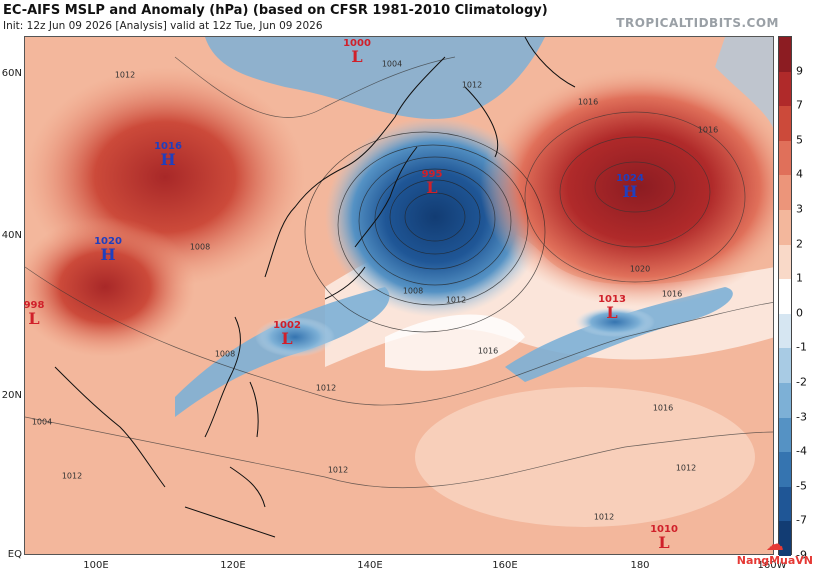 This screenshot has height=573, width=819. Describe the element at coordinates (799, 278) in the screenshot. I see `colorbar-tick-label: 1` at that location.